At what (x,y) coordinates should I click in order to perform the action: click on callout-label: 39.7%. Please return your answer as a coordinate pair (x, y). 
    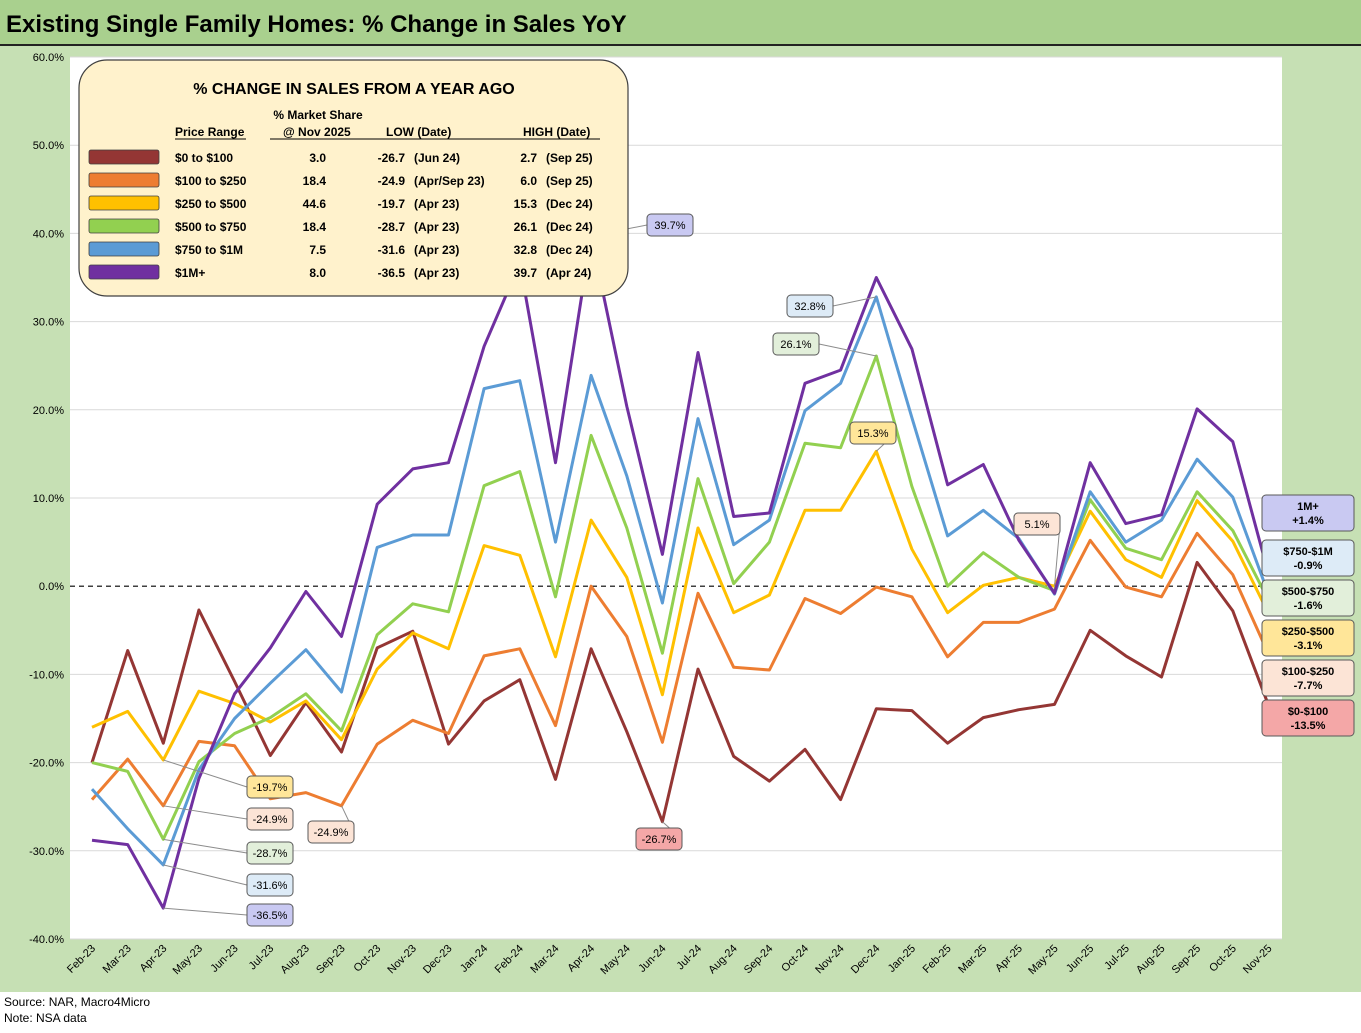
    Looking at the image, I should click on (669, 226).